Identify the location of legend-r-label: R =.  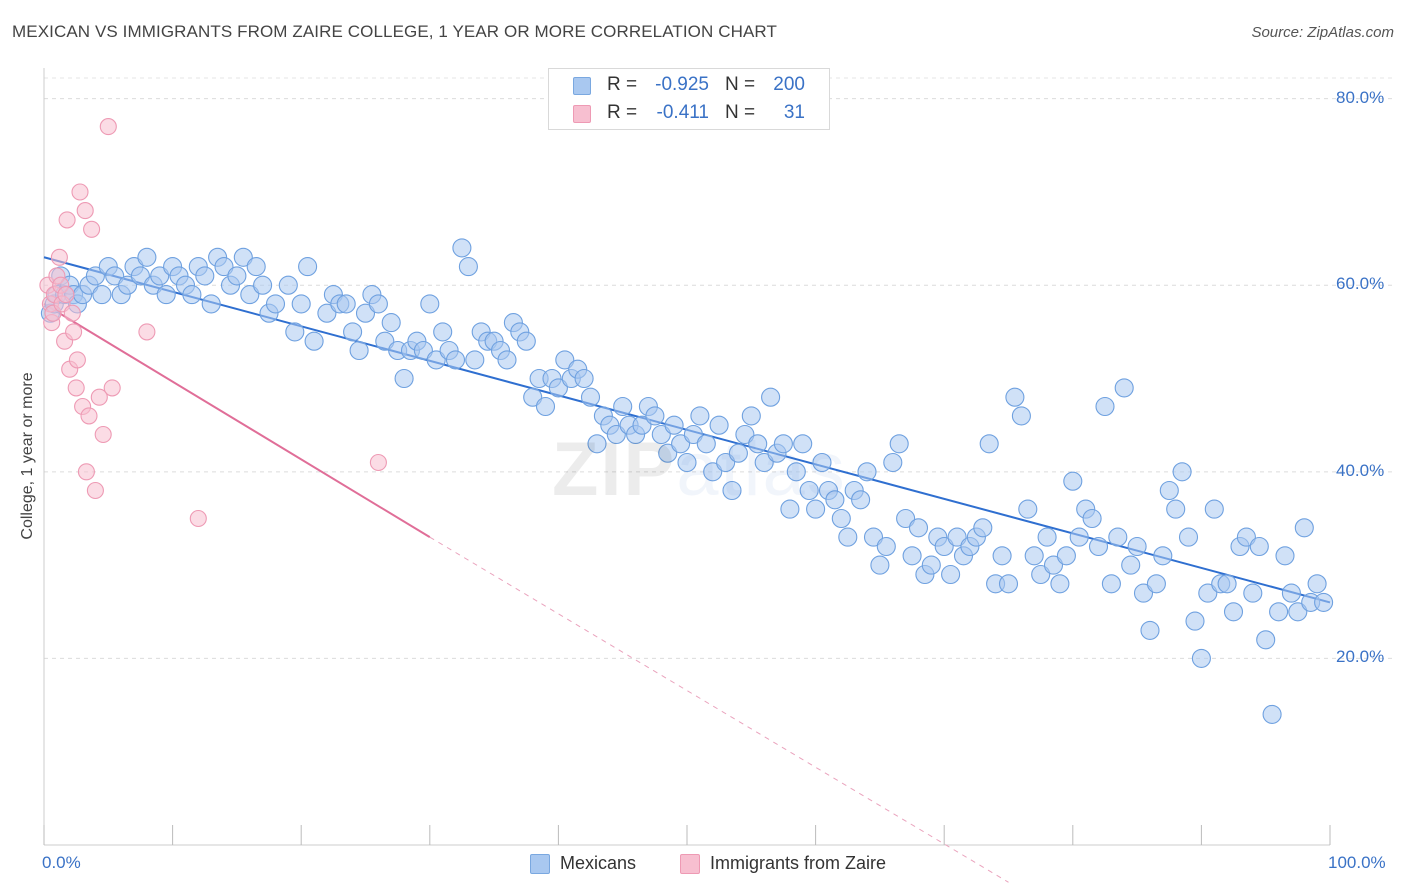
(622, 84).